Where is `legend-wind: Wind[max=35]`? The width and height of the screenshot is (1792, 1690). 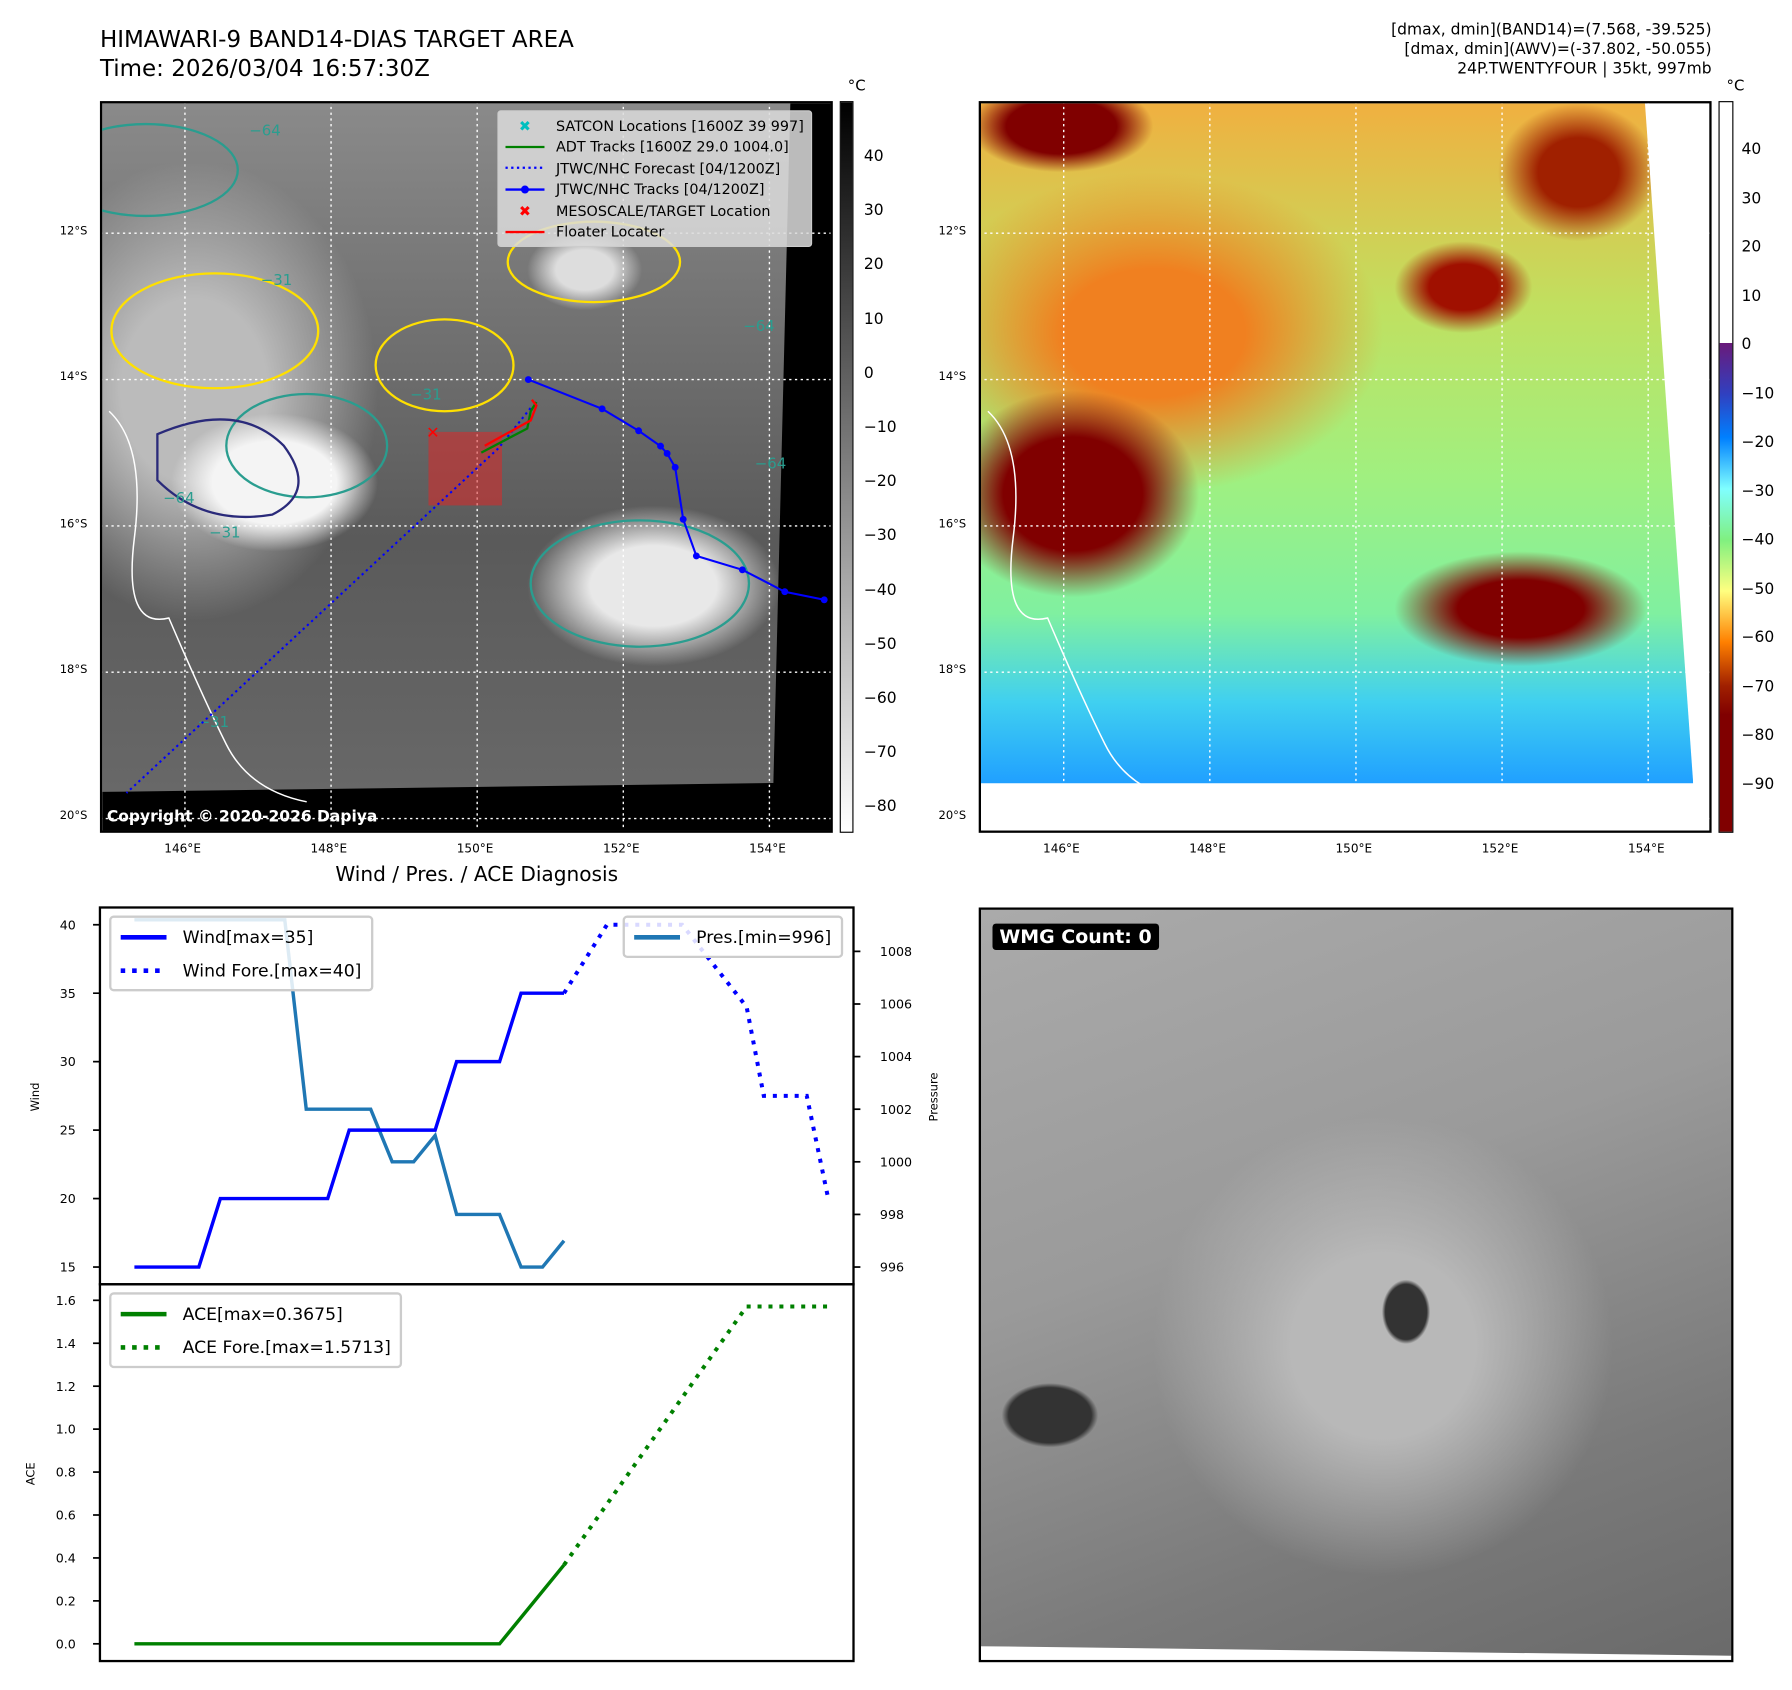
legend-wind: Wind[max=35] is located at coordinates (248, 937).